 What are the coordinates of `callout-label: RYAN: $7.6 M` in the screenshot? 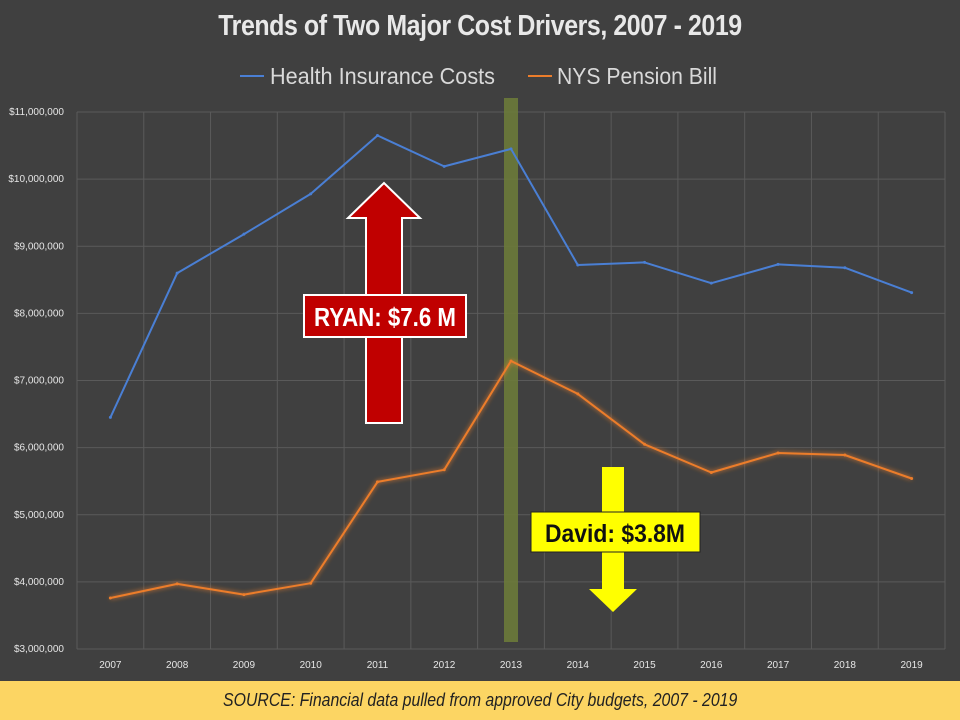 It's located at (385, 317).